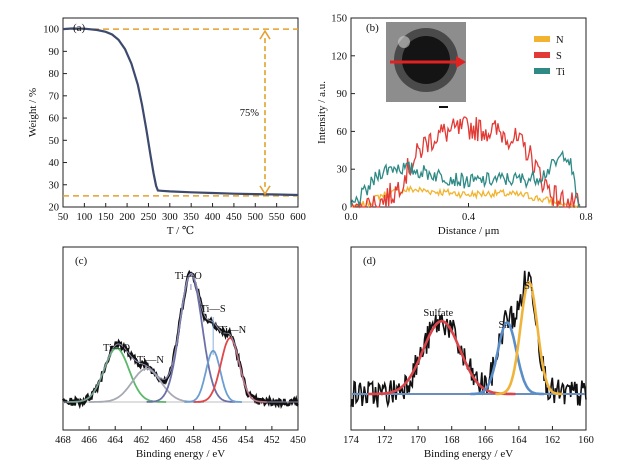 This screenshot has height=471, width=629. I want to click on panel-c-x-tick-label: 466, so click(89, 440).